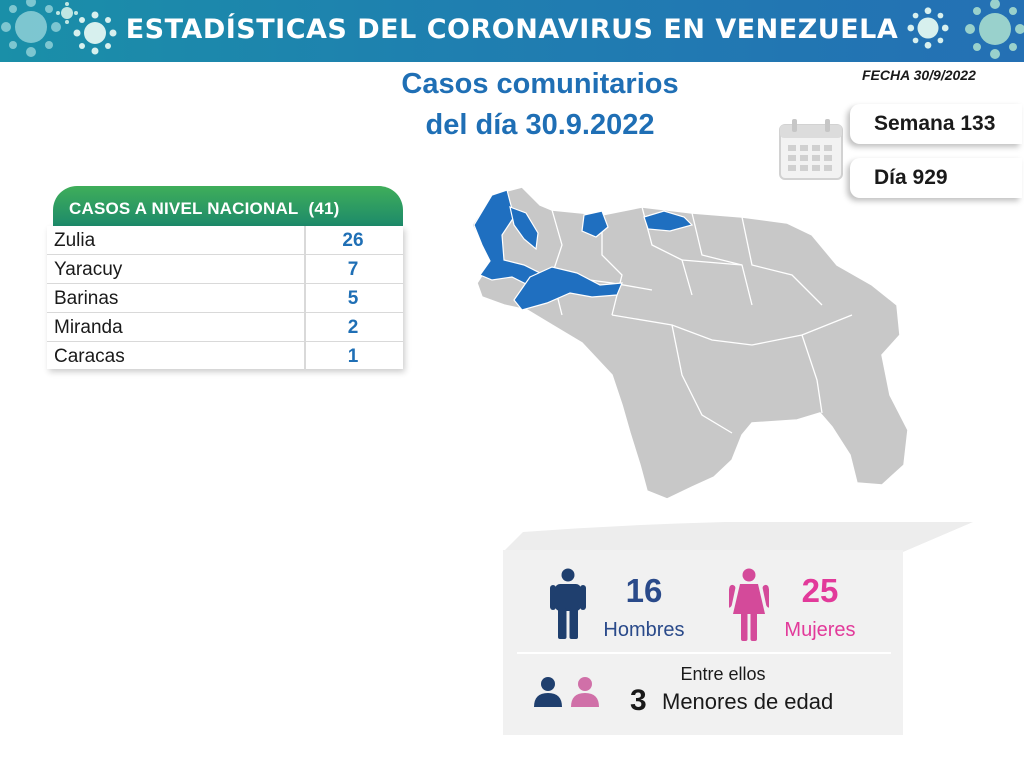  Describe the element at coordinates (668, 221) in the screenshot. I see `map-state-miranda-caracas` at that location.